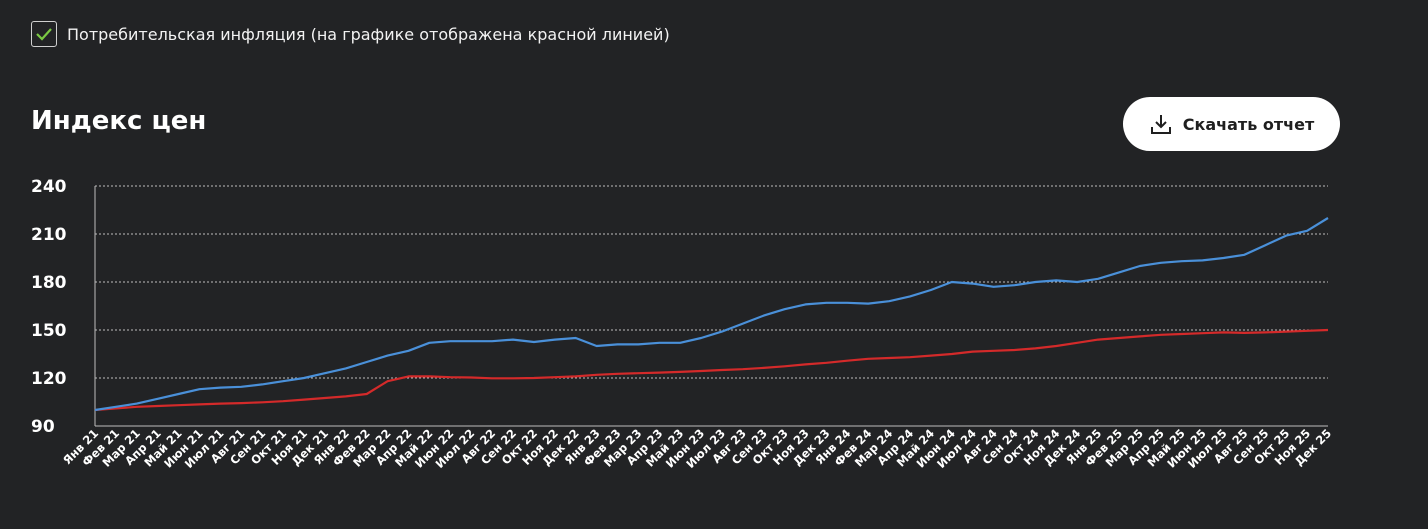 This screenshot has height=529, width=1428. Describe the element at coordinates (49, 379) in the screenshot. I see `y-tick-label: 120` at that location.